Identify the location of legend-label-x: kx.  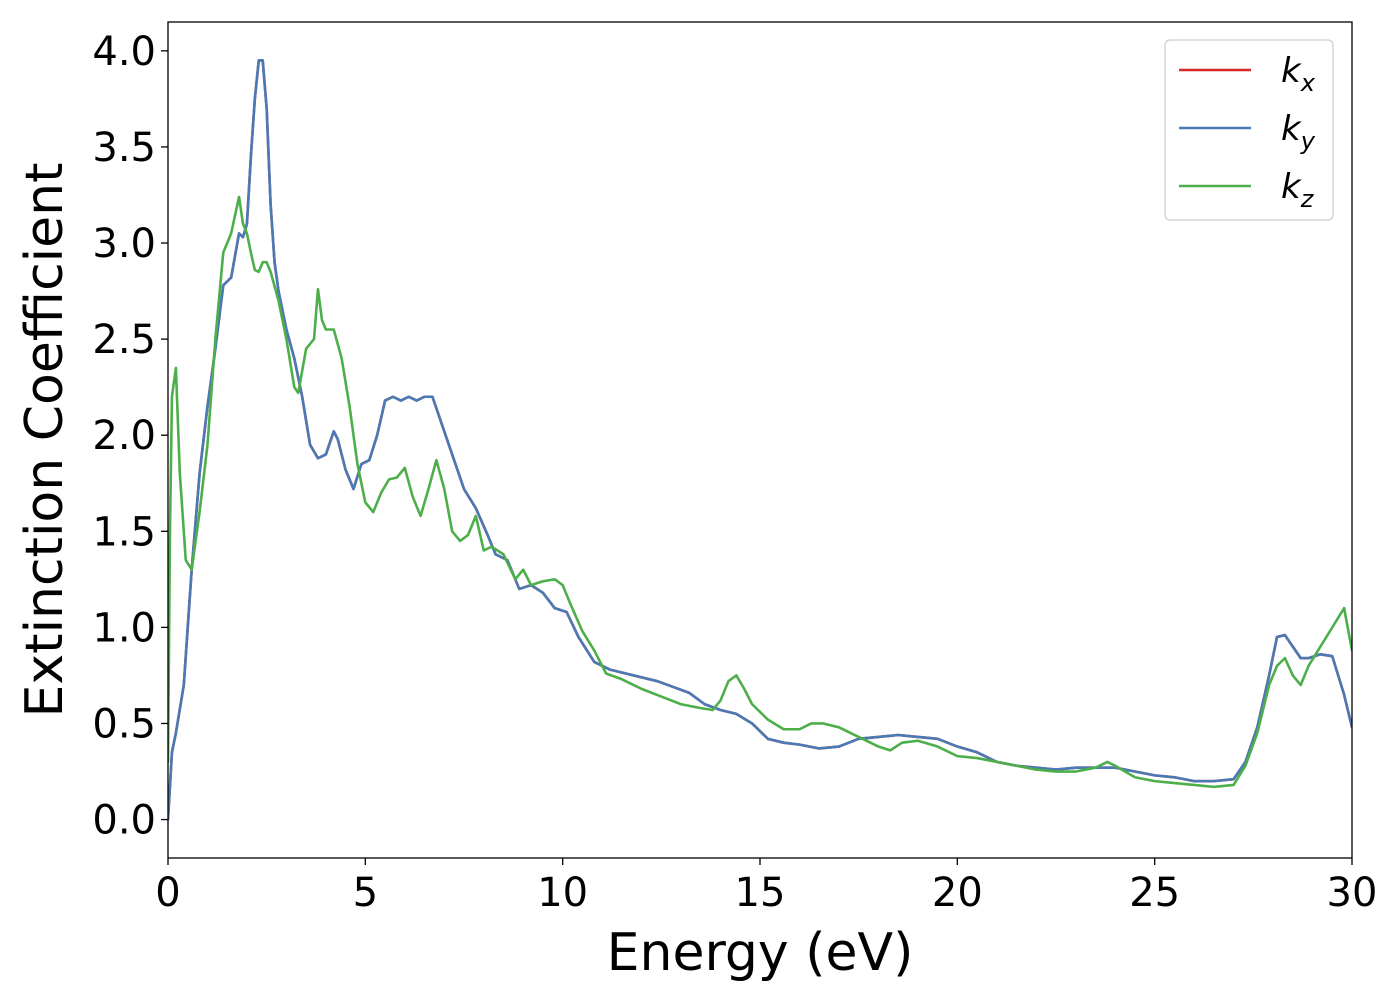
(1298, 74).